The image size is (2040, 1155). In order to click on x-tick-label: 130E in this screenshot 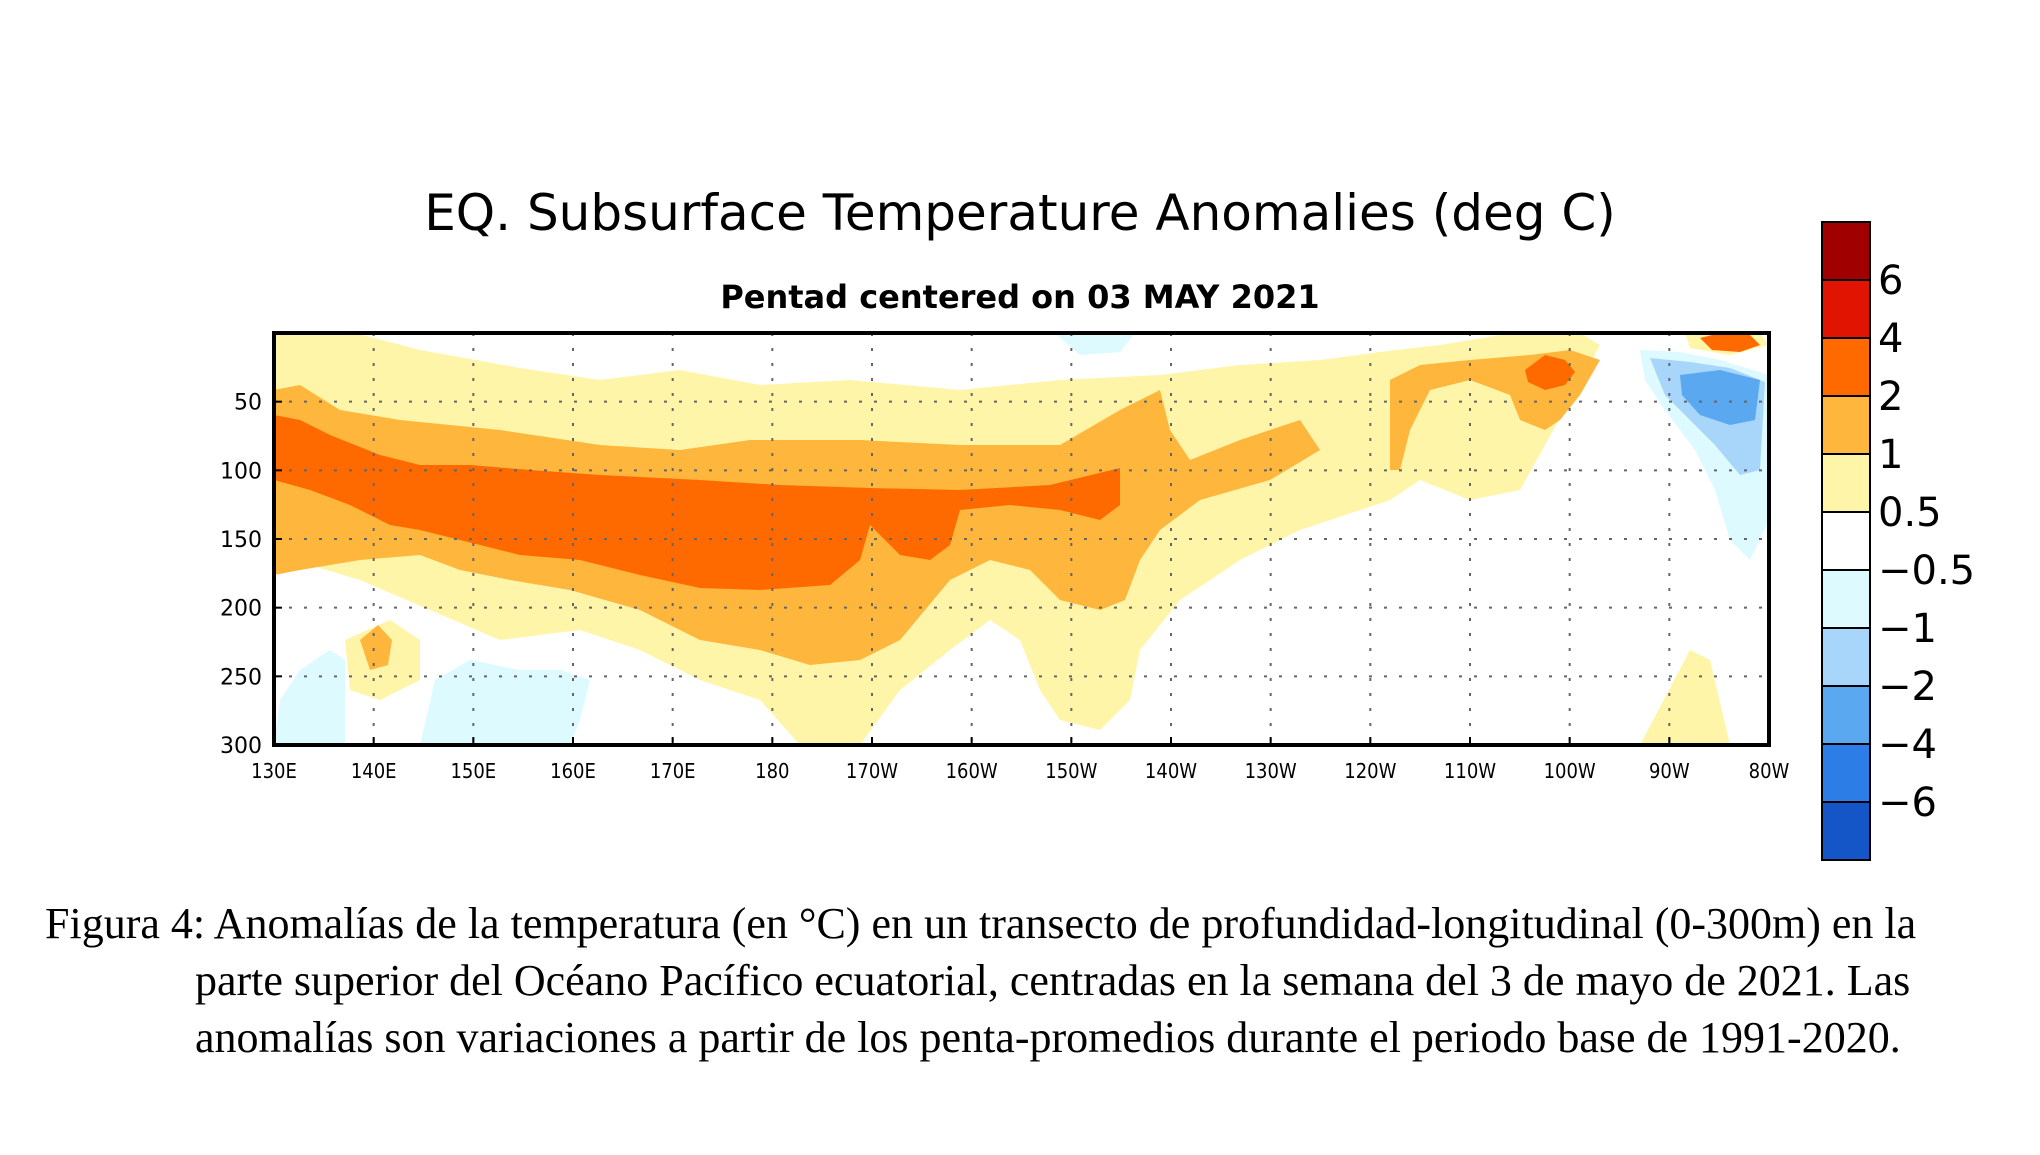, I will do `click(274, 771)`.